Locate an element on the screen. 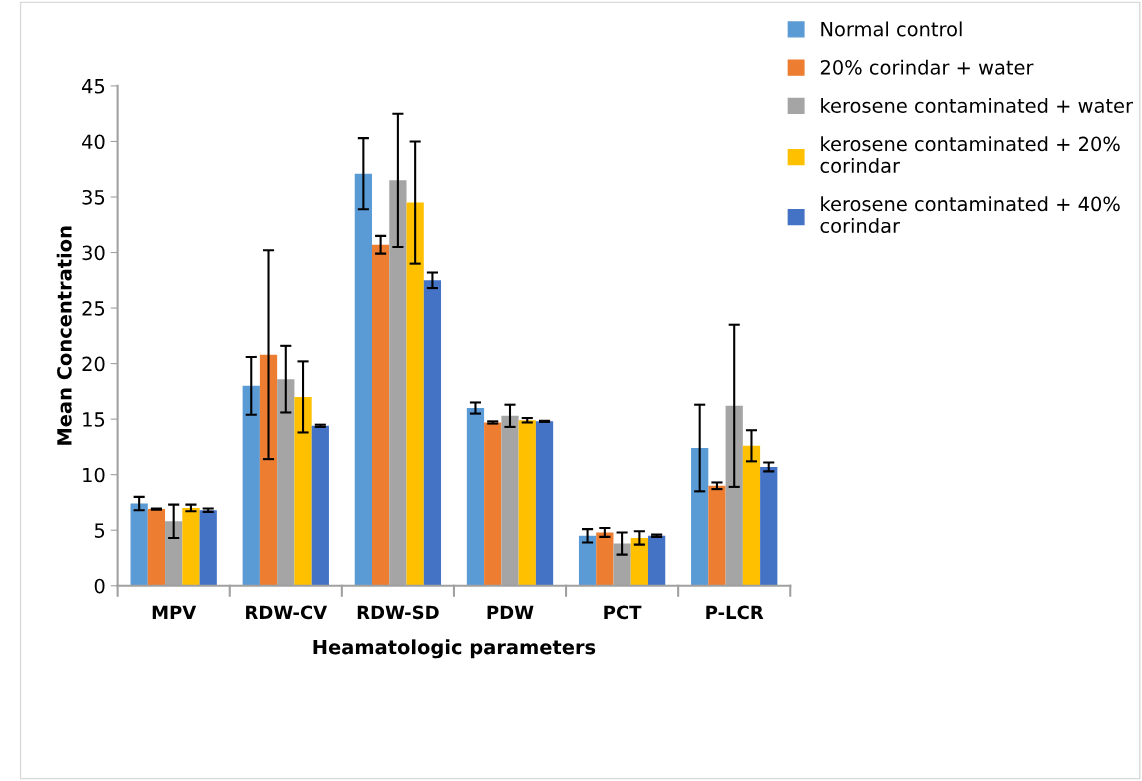  y-tick-label: 30 is located at coordinates (93, 253).